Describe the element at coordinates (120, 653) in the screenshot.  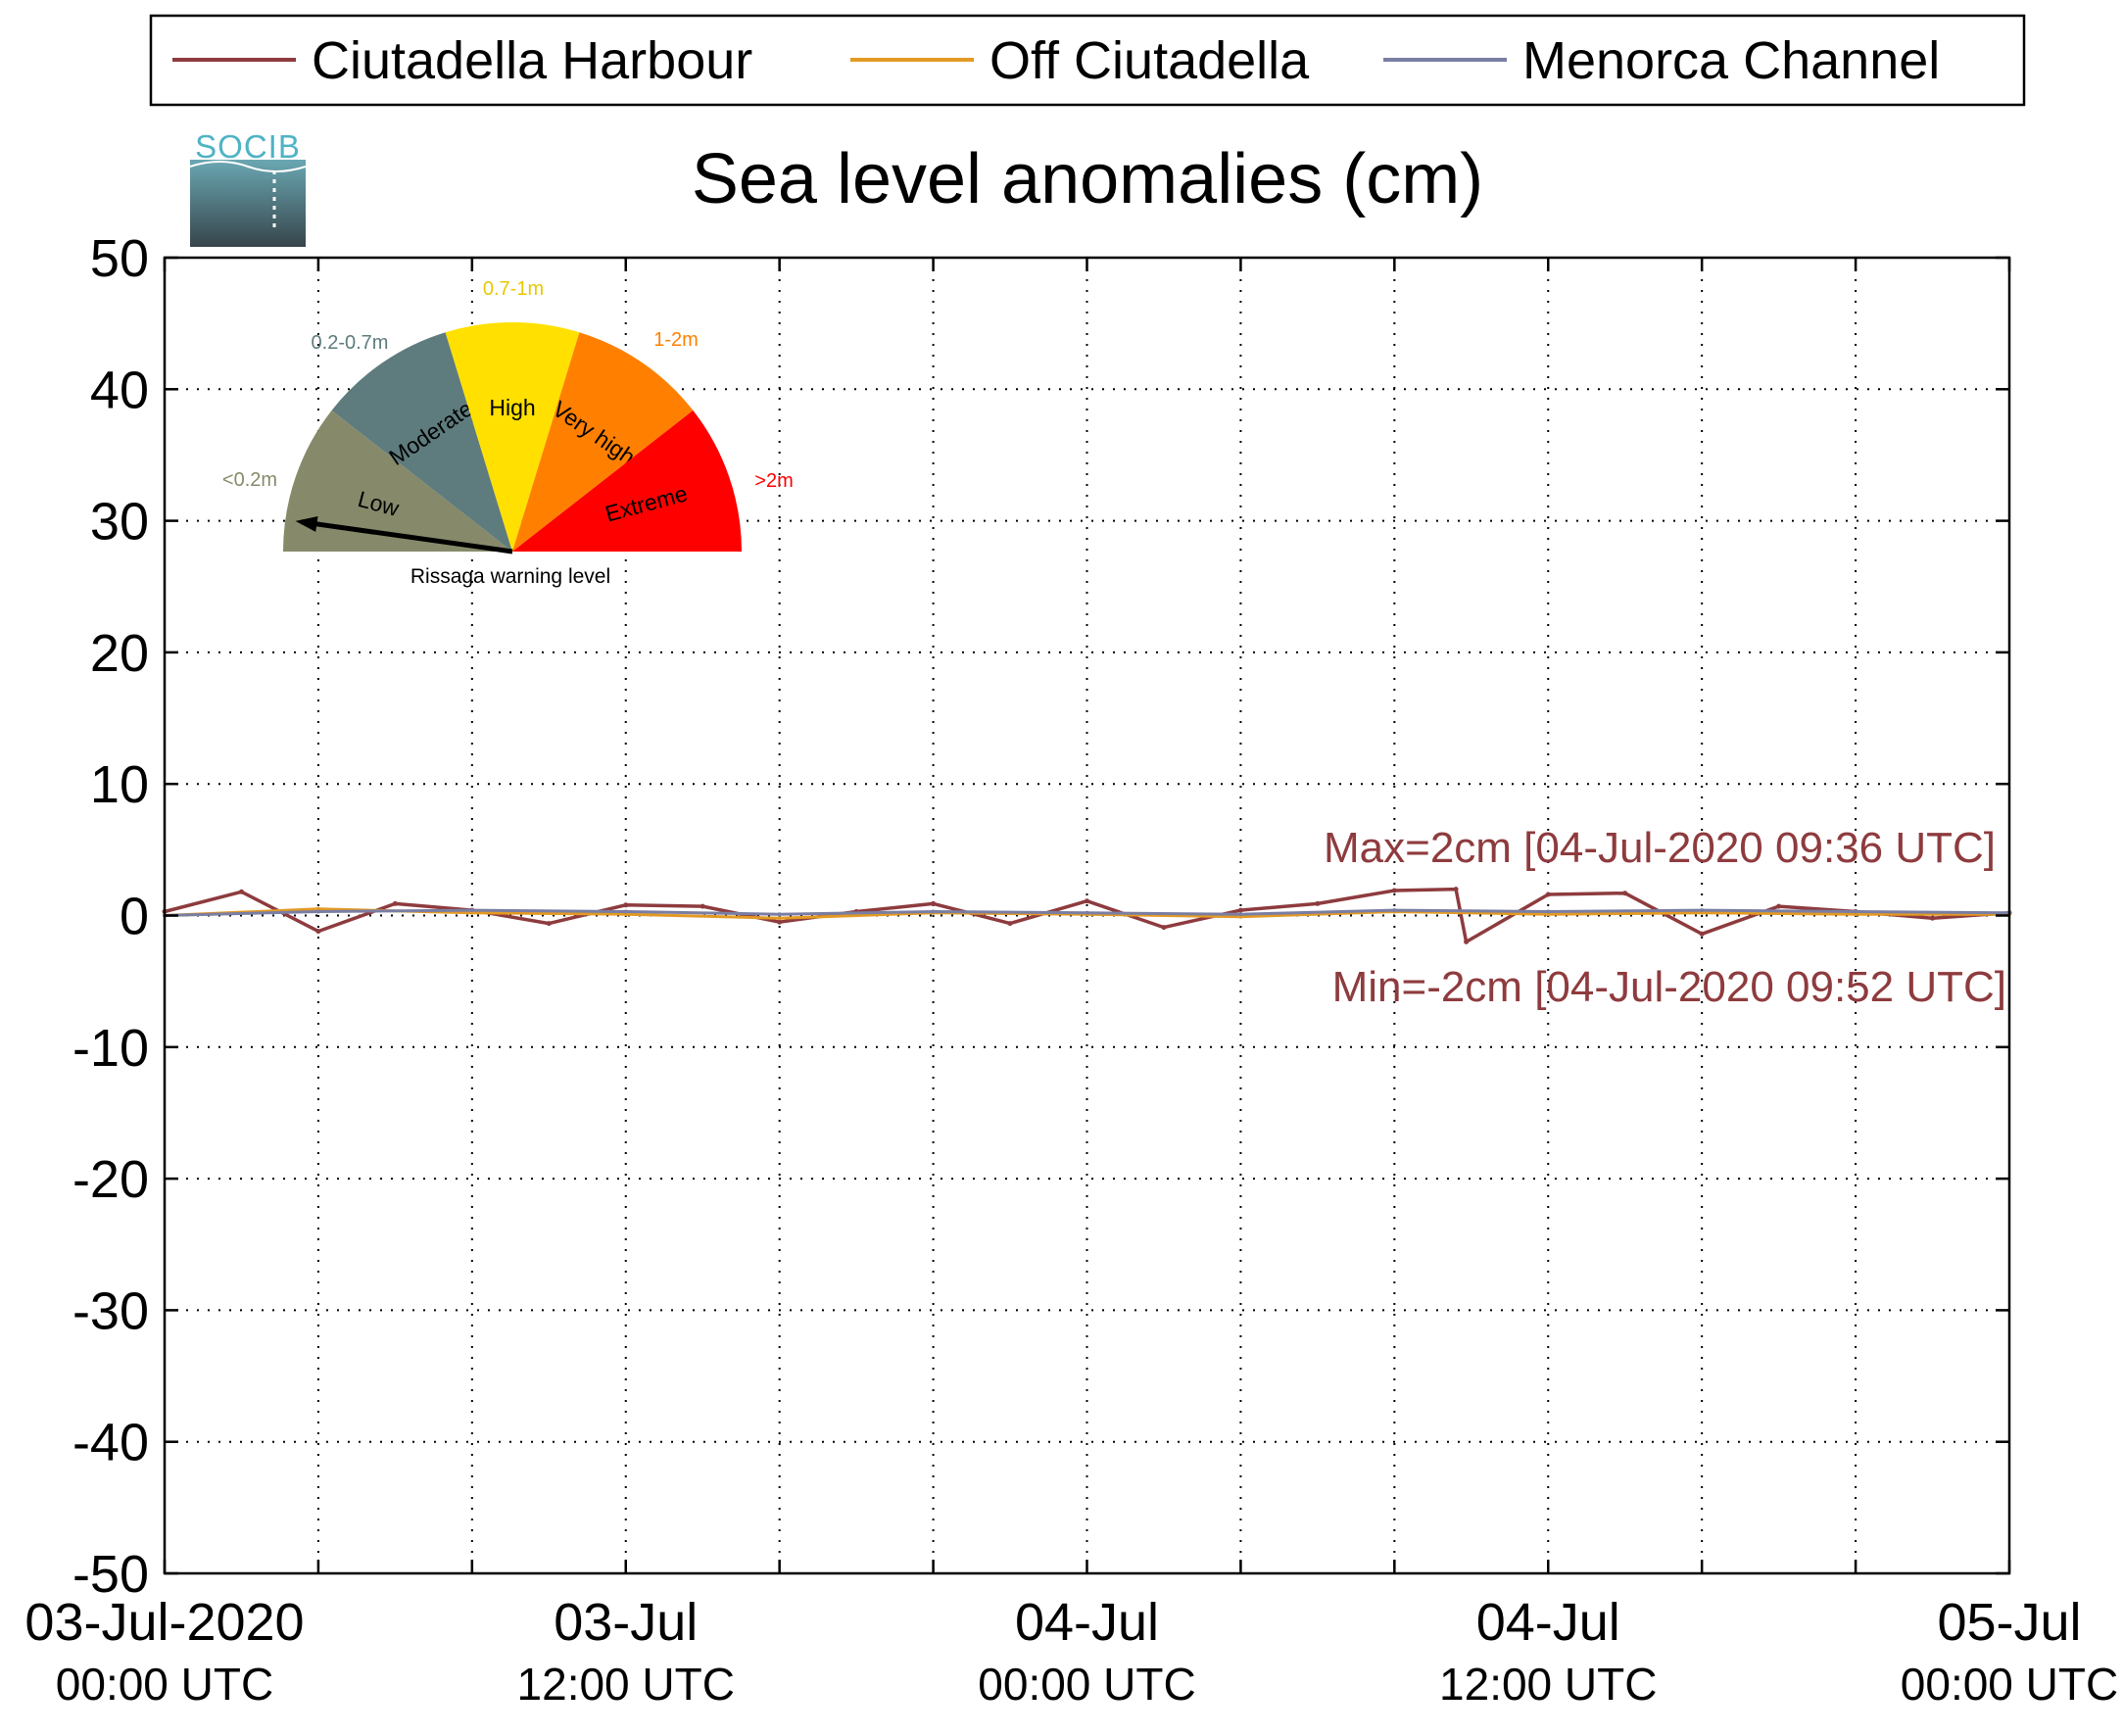
I see `y-tick-label: 20` at that location.